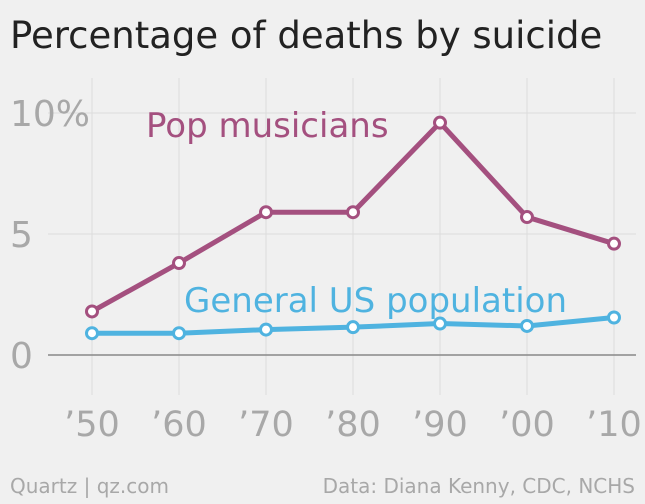 This screenshot has height=504, width=645. I want to click on x-tick-label: ’70, so click(266, 425).